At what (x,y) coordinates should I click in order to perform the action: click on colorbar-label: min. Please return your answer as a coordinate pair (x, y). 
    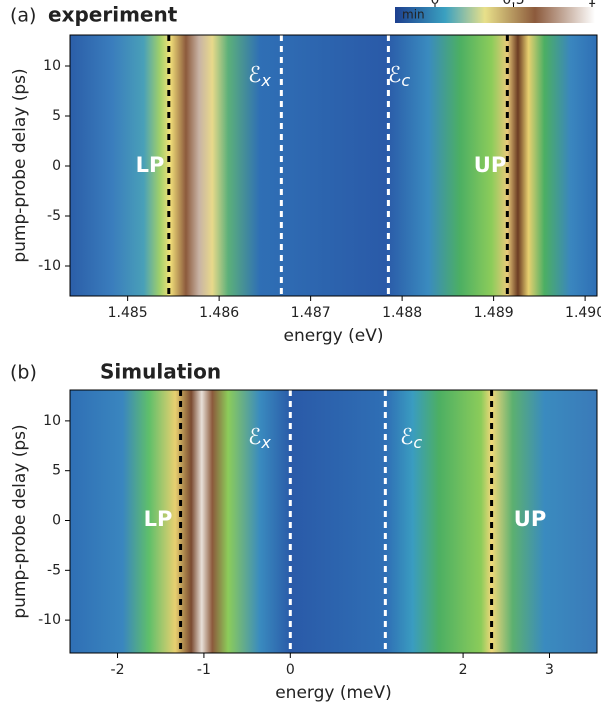
    Looking at the image, I should click on (413, 15).